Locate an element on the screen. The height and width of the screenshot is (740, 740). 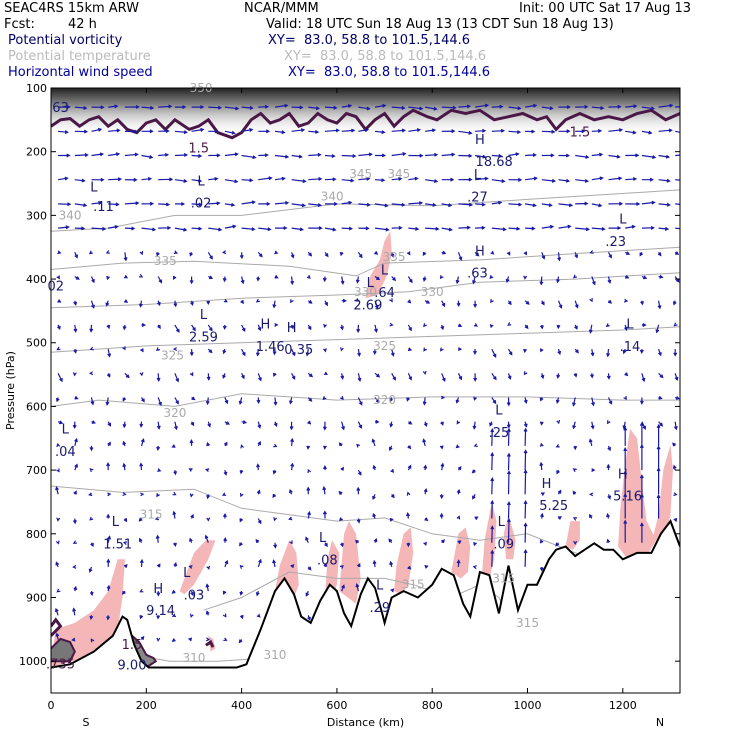
pv-label: 1.5 is located at coordinates (580, 133).